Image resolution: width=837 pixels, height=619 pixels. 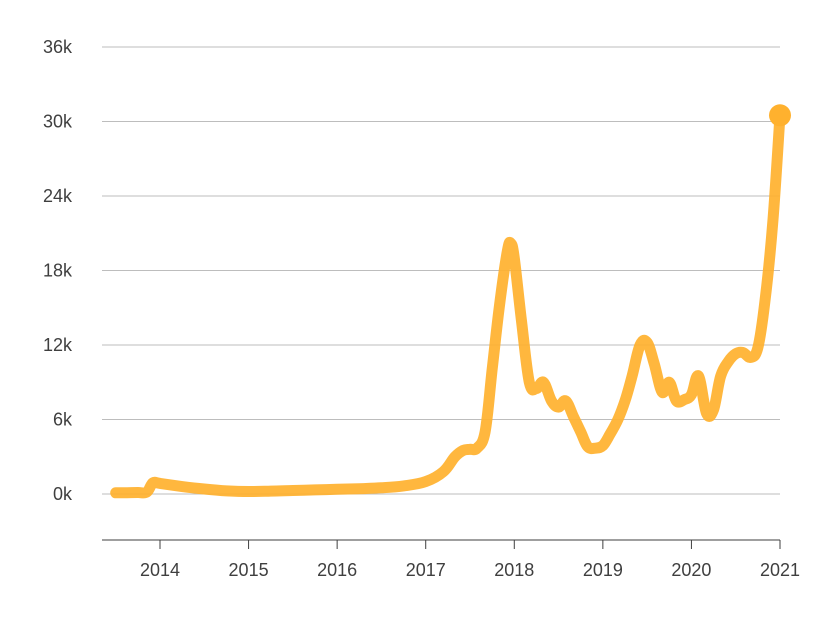 I want to click on x-tick-label: 2016, so click(x=337, y=570).